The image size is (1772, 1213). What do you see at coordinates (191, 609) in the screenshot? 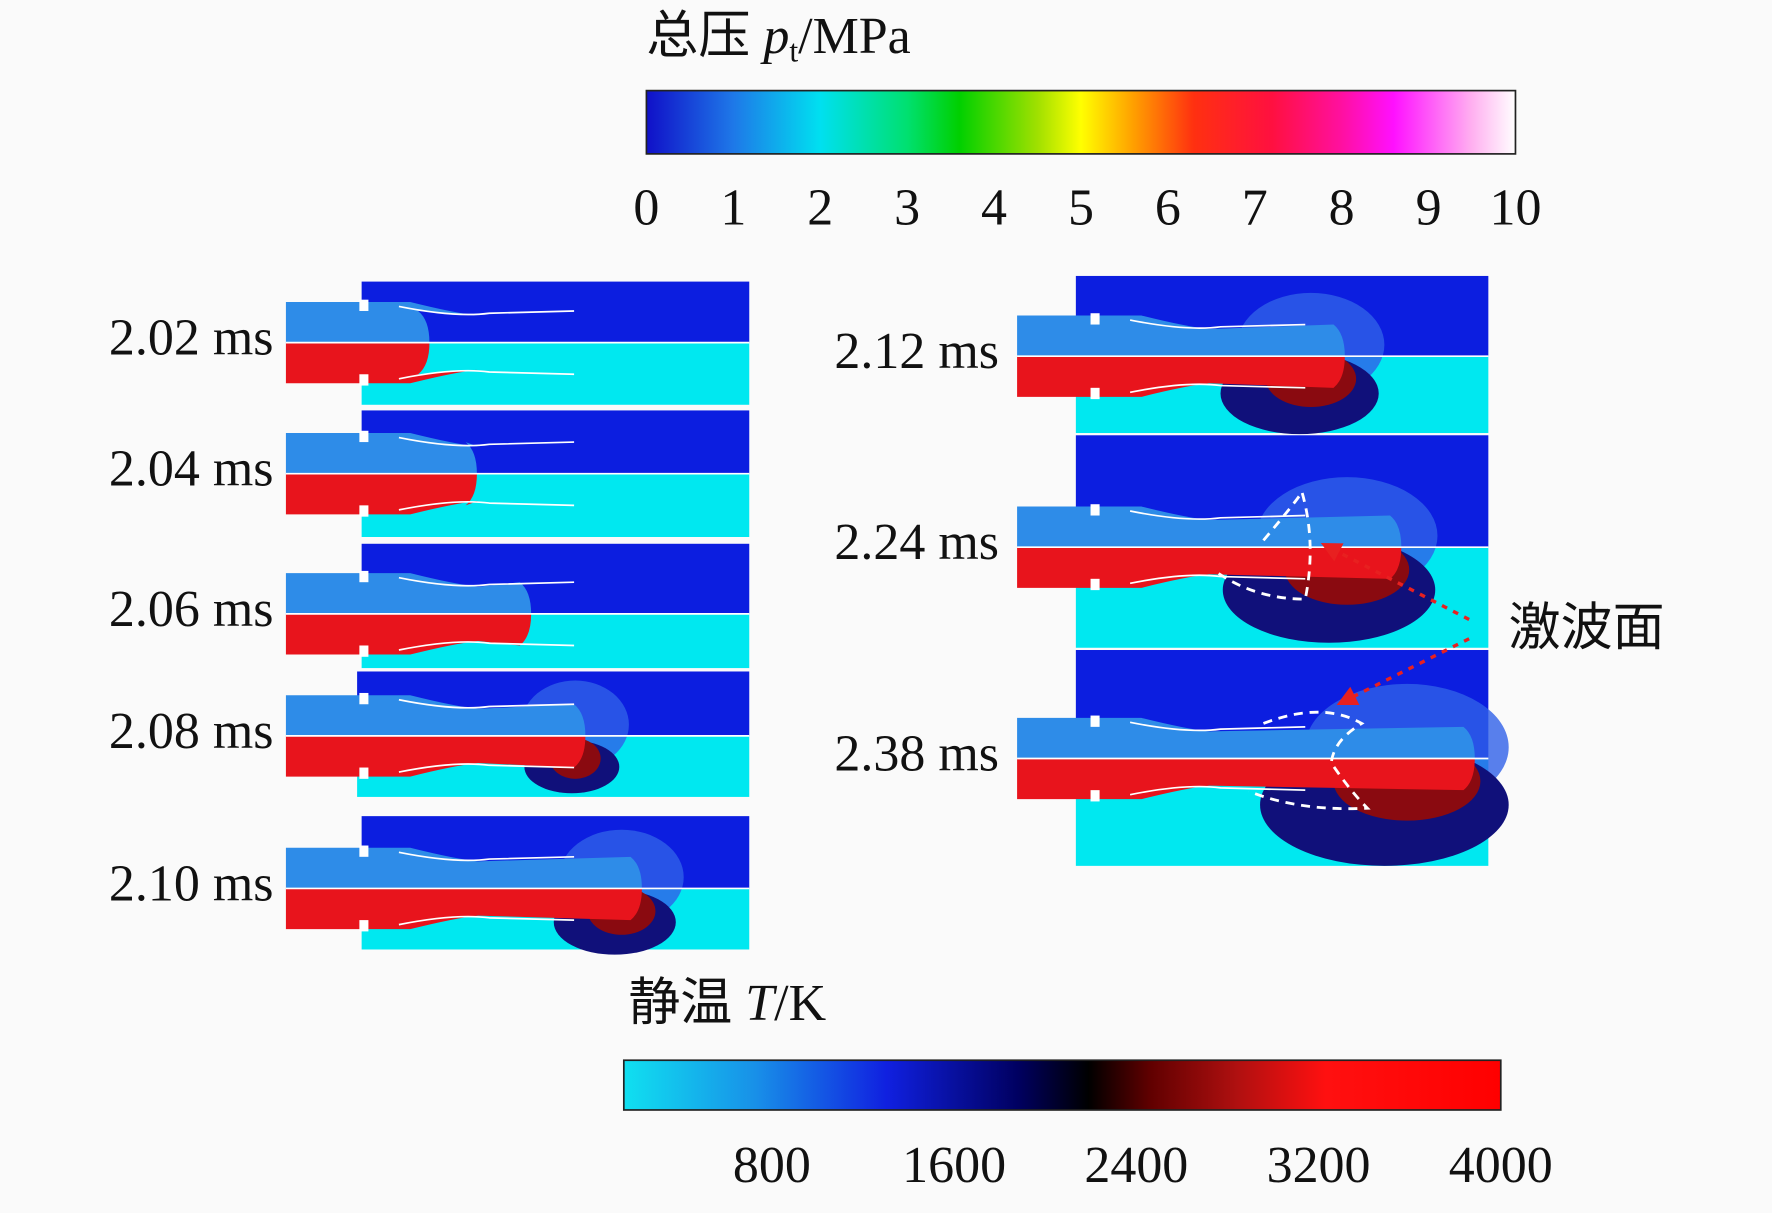
I see `time-label: 2.06 ms` at bounding box center [191, 609].